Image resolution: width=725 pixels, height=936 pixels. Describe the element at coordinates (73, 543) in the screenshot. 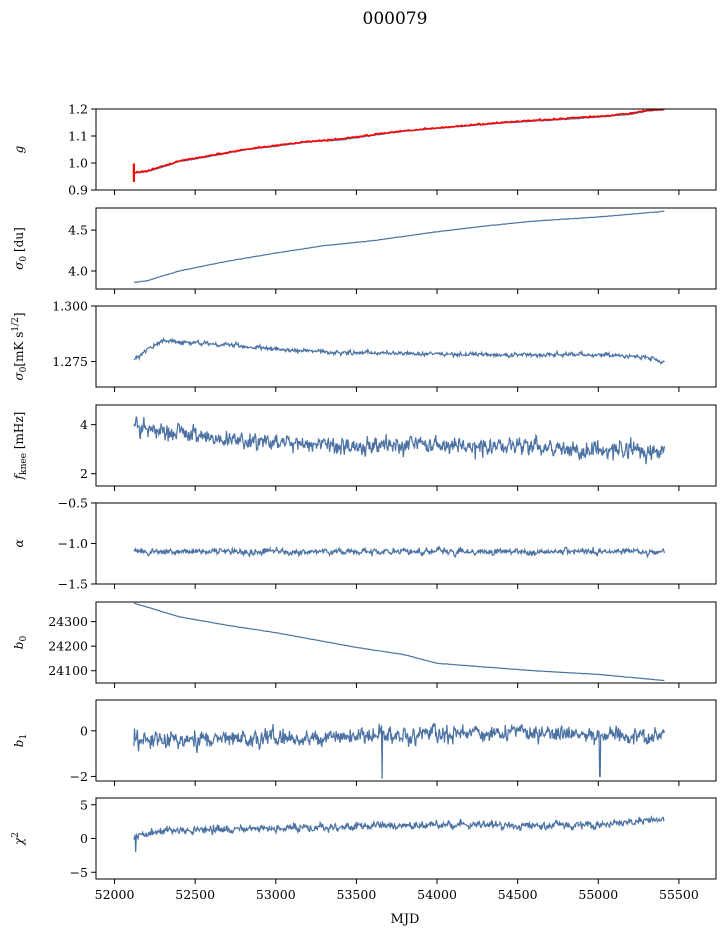

I see `y-tick-label: −1.0` at that location.